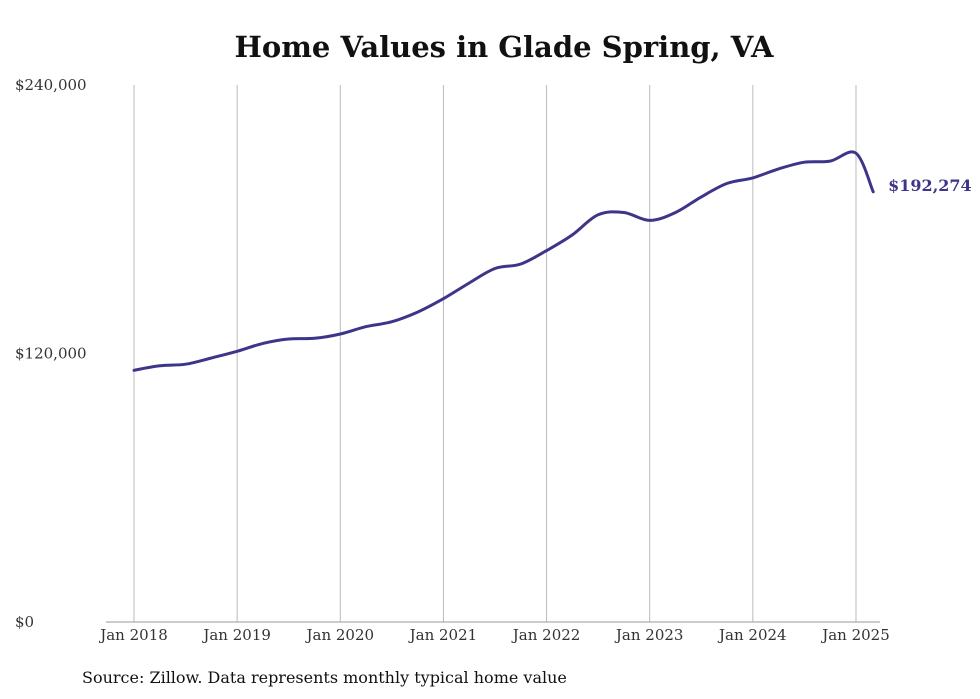  Describe the element at coordinates (51, 85) in the screenshot. I see `y-tick-label: $240,000` at that location.